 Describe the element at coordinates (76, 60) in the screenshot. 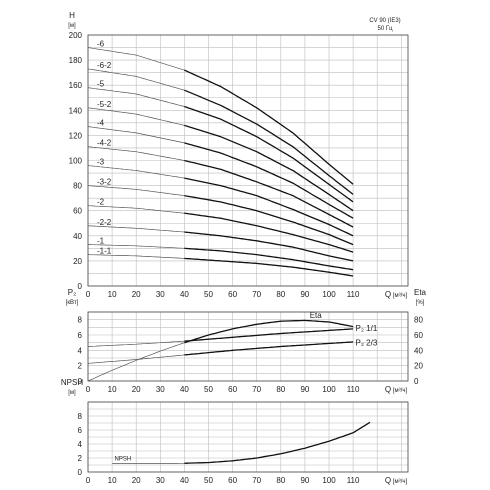

I see `y-tick-label: 180` at that location.